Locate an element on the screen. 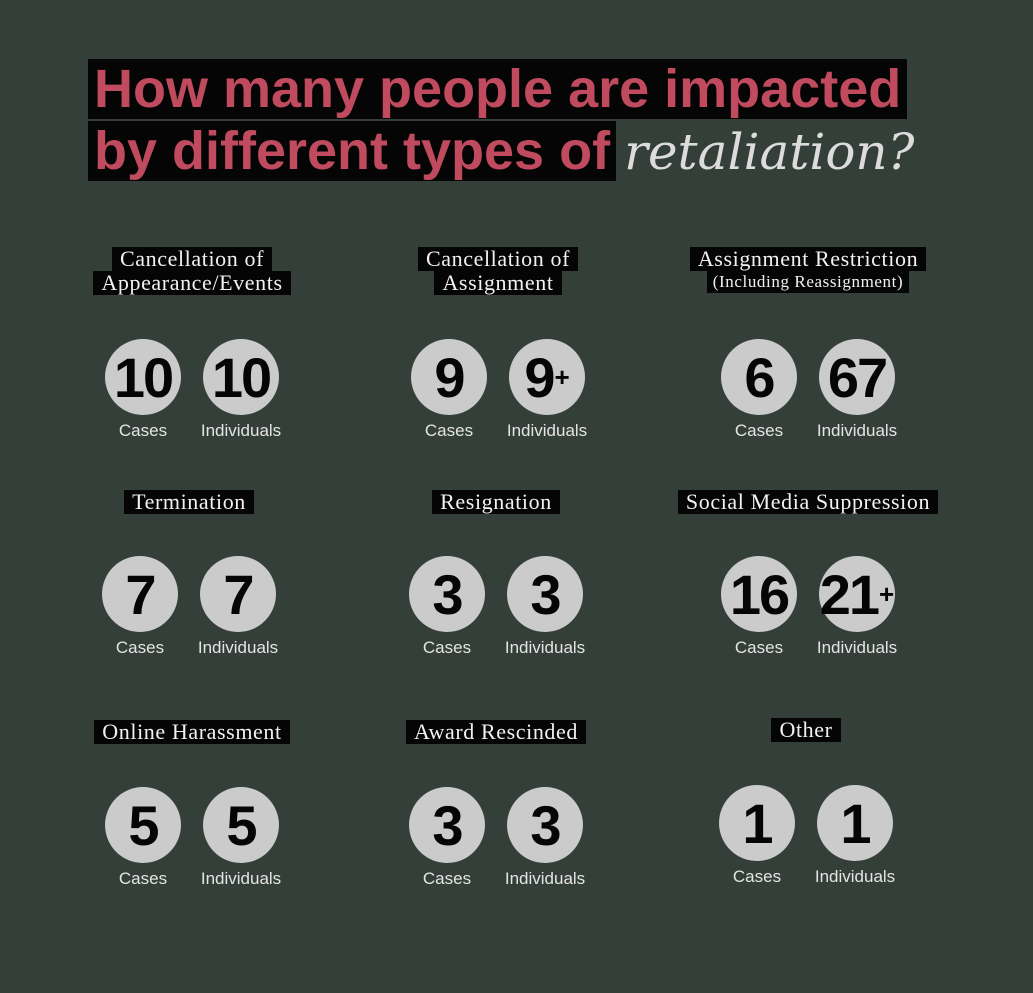 The image size is (1033, 993). category-stats: 9 Cases 9 + Individuals is located at coordinates (498, 390).